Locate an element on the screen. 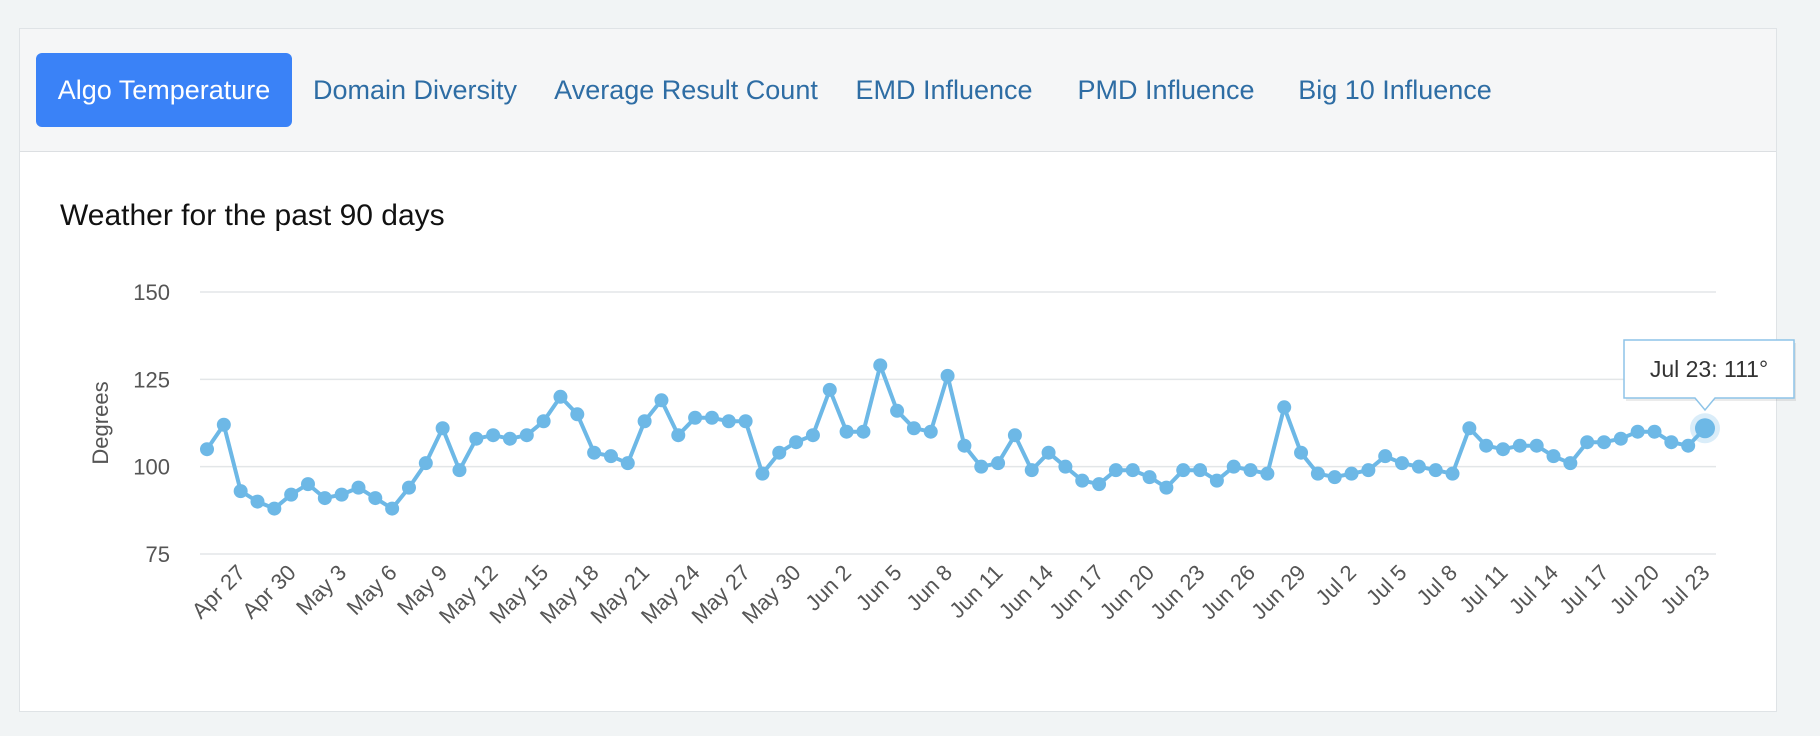 Image resolution: width=1820 pixels, height=736 pixels. x-tick-label: Jun 2 is located at coordinates (828, 588).